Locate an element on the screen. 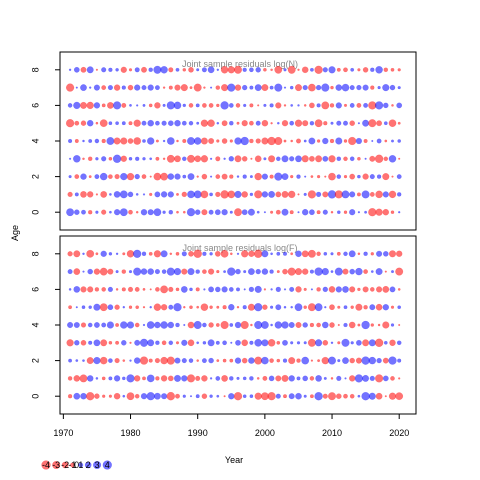 Image resolution: width=480 pixels, height=480 pixels. bubble-logN-age4-1975 is located at coordinates (97, 141).